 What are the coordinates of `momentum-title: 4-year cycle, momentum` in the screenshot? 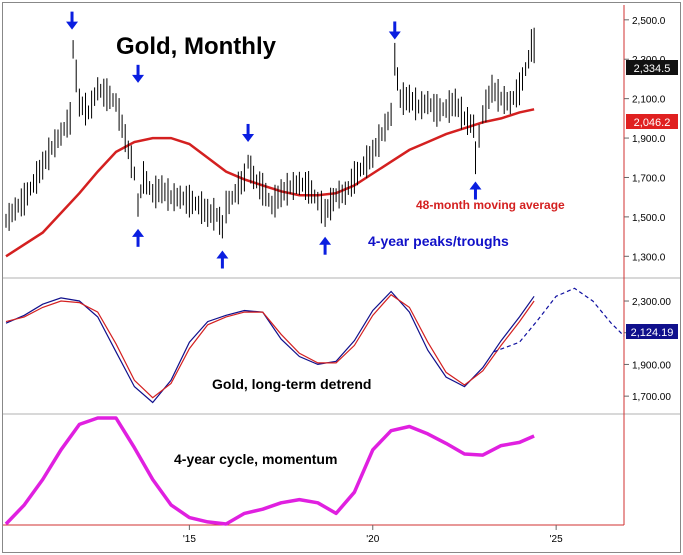 It's located at (255, 459).